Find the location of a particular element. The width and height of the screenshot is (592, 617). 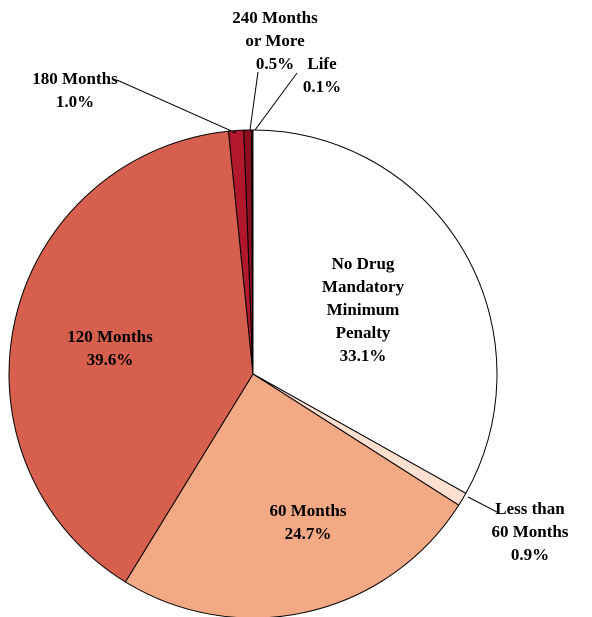

slice-label: Life is located at coordinates (322, 63).